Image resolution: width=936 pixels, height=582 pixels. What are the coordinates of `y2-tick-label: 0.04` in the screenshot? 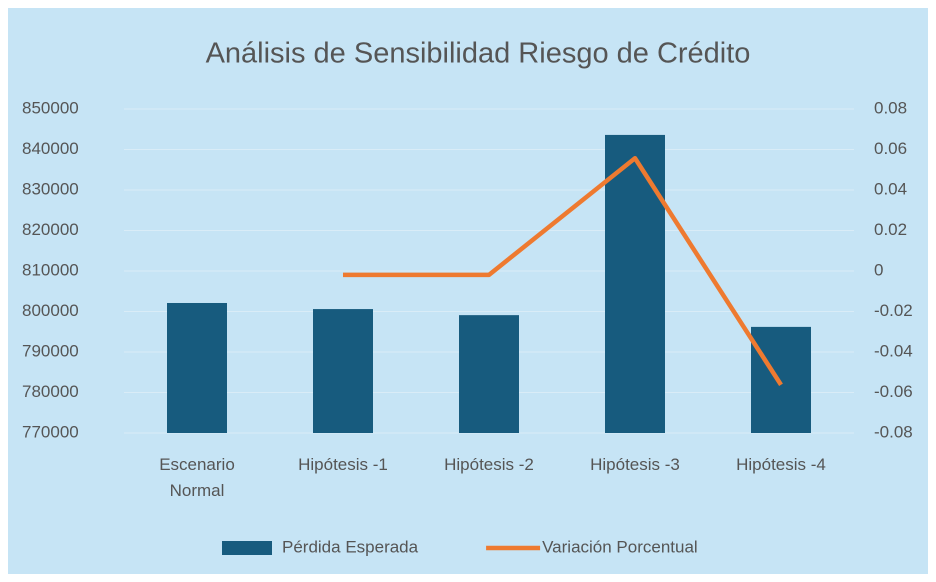 It's located at (890, 188).